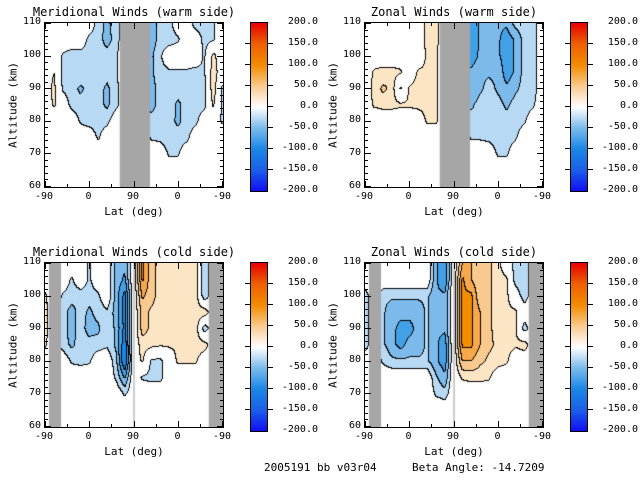  I want to click on y-tick-label: 60, so click(34, 185).